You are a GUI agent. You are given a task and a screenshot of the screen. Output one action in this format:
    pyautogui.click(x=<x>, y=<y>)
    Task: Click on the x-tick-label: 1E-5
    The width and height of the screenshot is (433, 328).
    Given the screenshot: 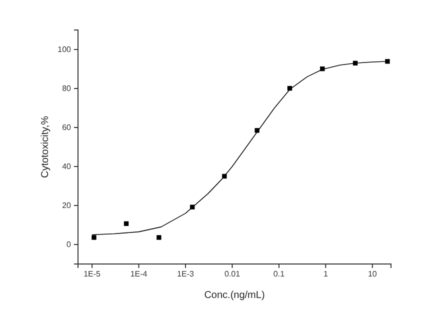 What is the action you would take?
    pyautogui.click(x=93, y=274)
    